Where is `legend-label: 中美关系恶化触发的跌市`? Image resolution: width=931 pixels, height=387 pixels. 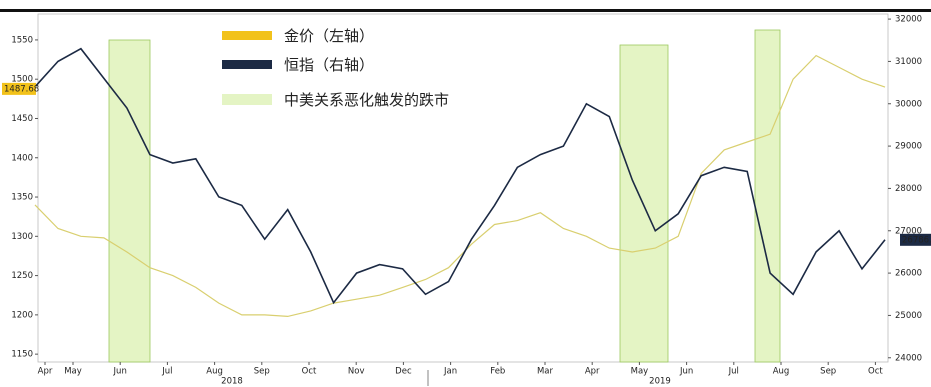 legend-label: 中美关系恶化触发的跌市 is located at coordinates (366, 100).